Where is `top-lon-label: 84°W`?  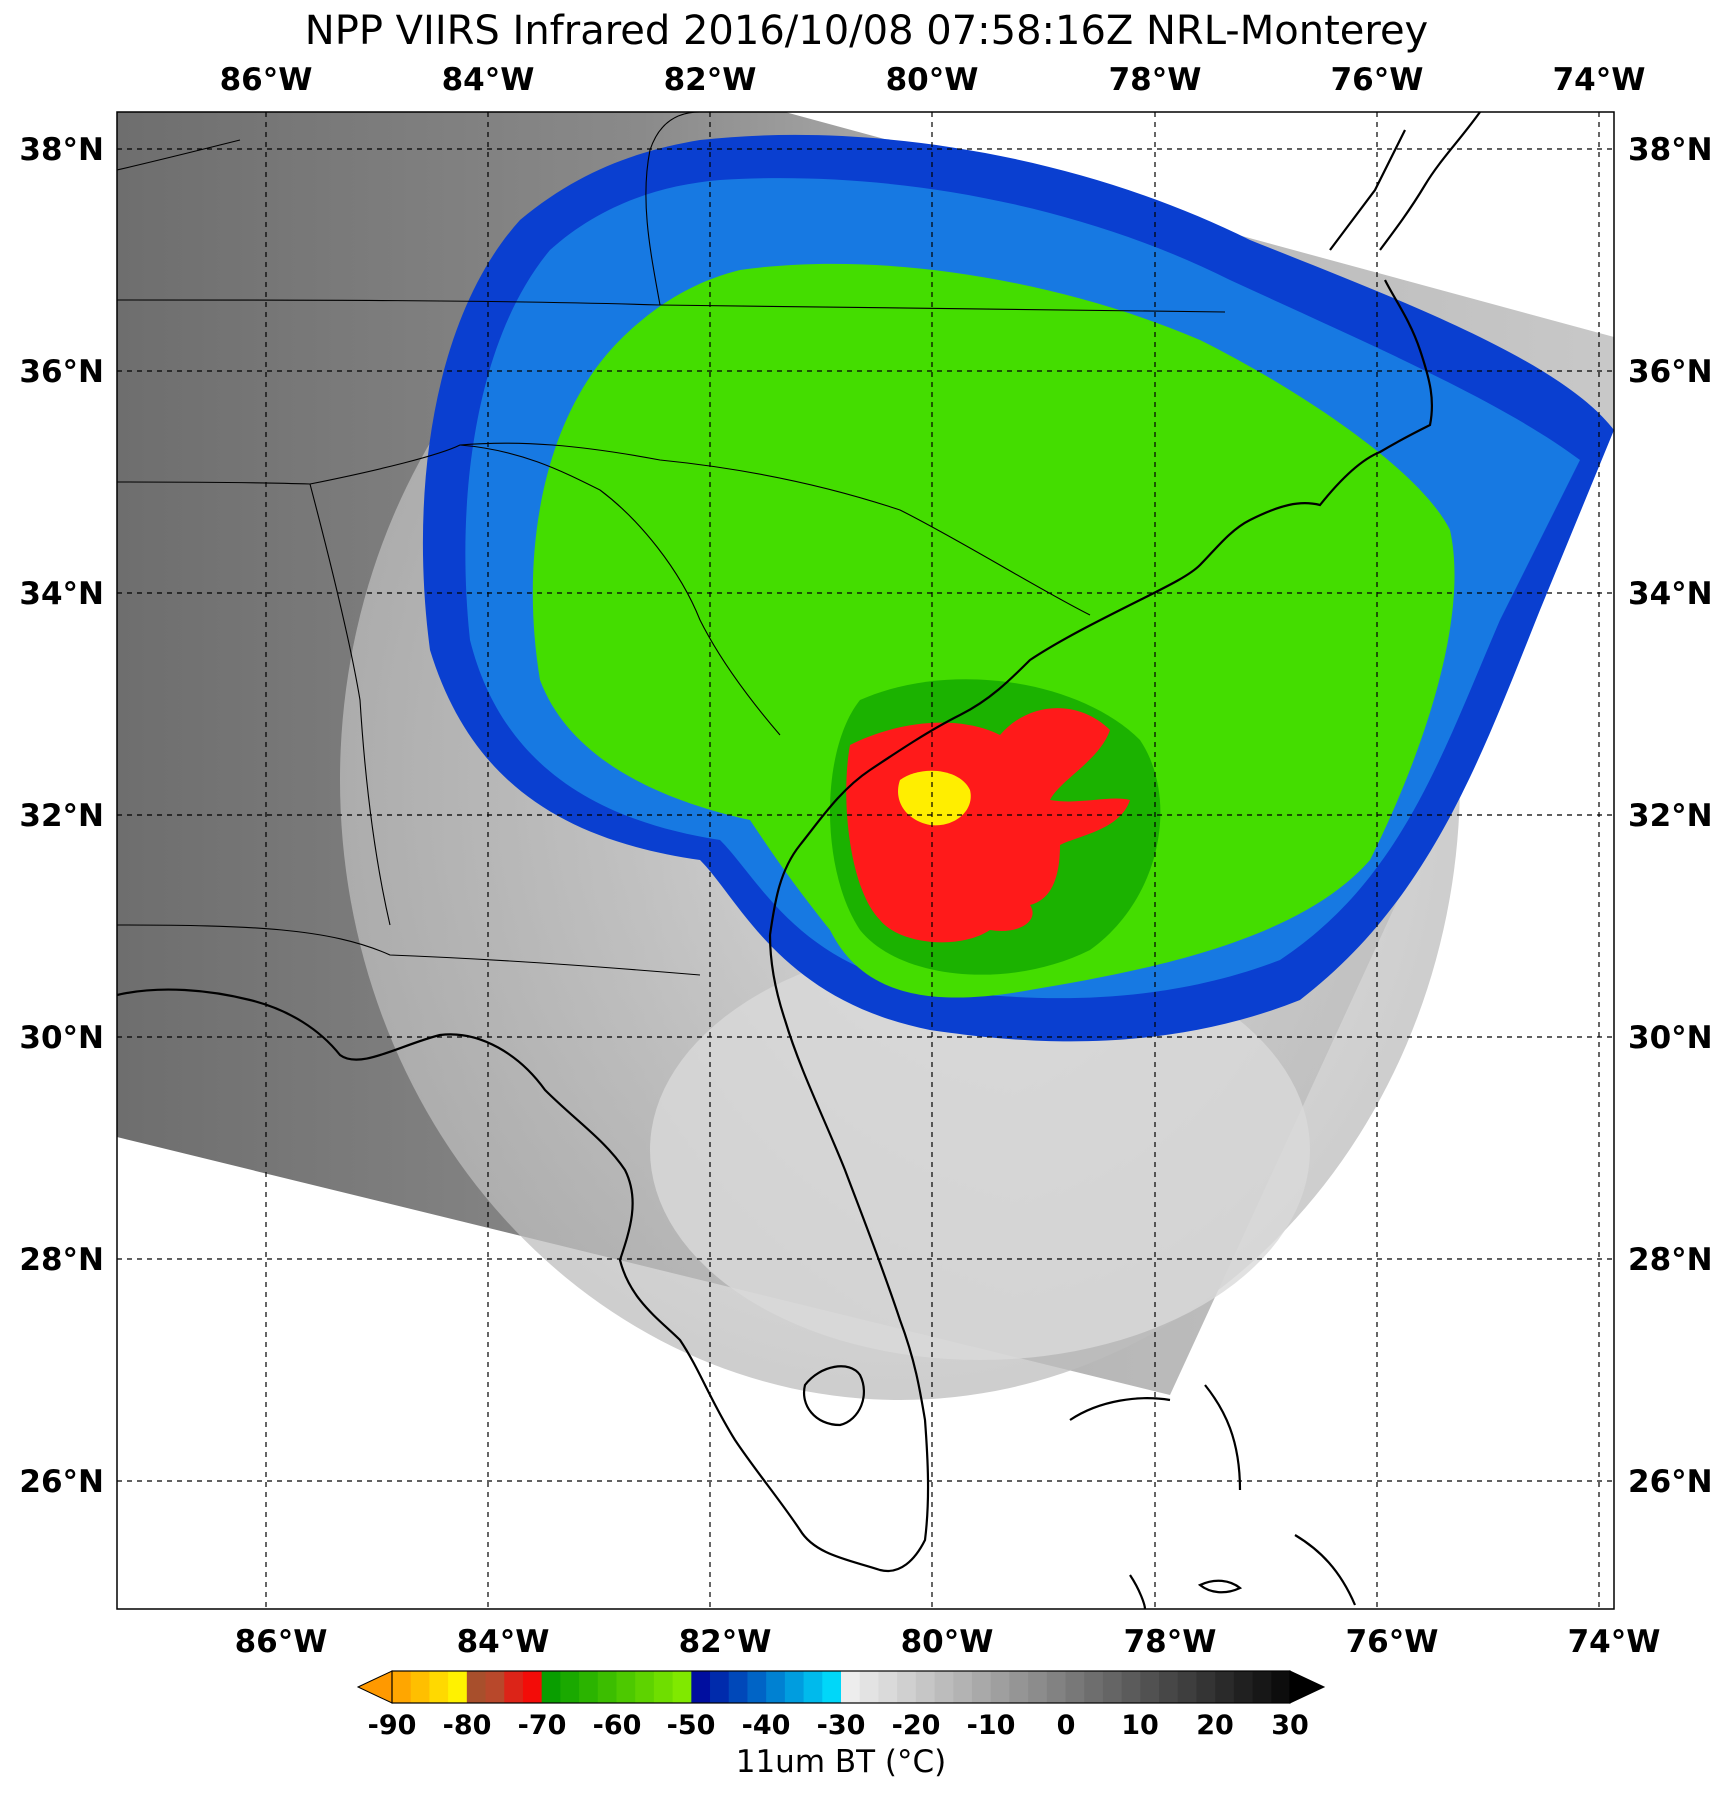
top-lon-label: 84°W is located at coordinates (488, 80).